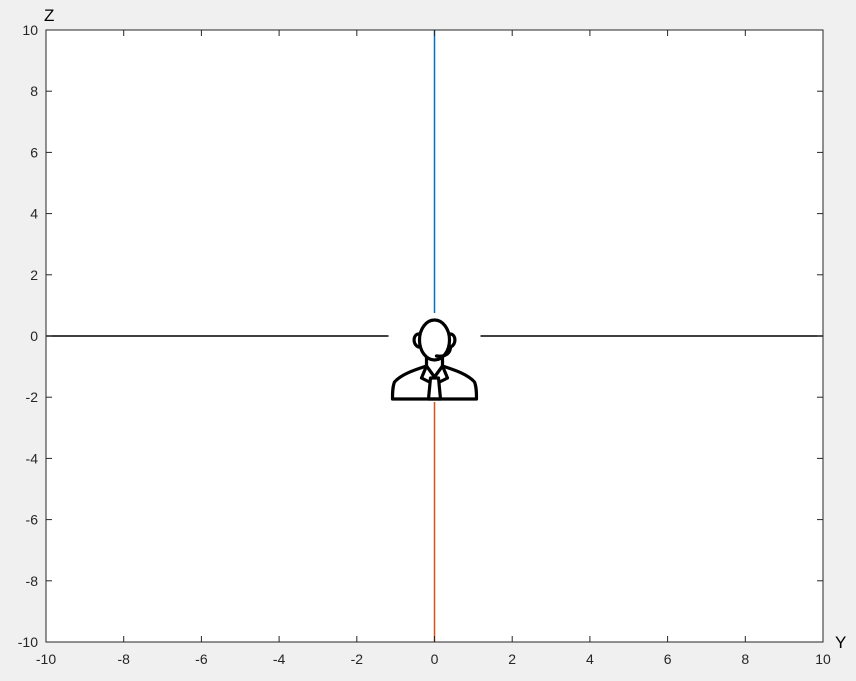 The height and width of the screenshot is (681, 856). I want to click on y-tick-label: 10, so click(30, 30).